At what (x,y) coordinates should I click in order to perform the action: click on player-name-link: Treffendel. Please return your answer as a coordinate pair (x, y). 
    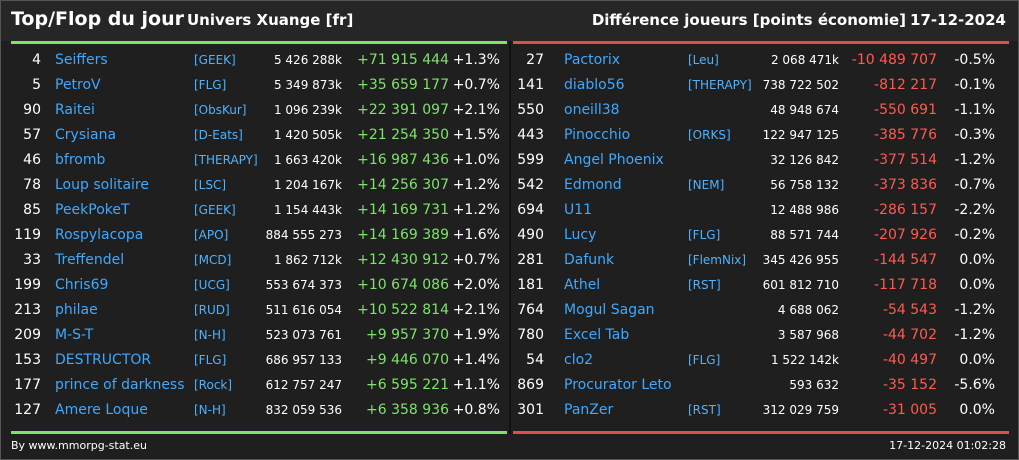
    Looking at the image, I should click on (90, 260).